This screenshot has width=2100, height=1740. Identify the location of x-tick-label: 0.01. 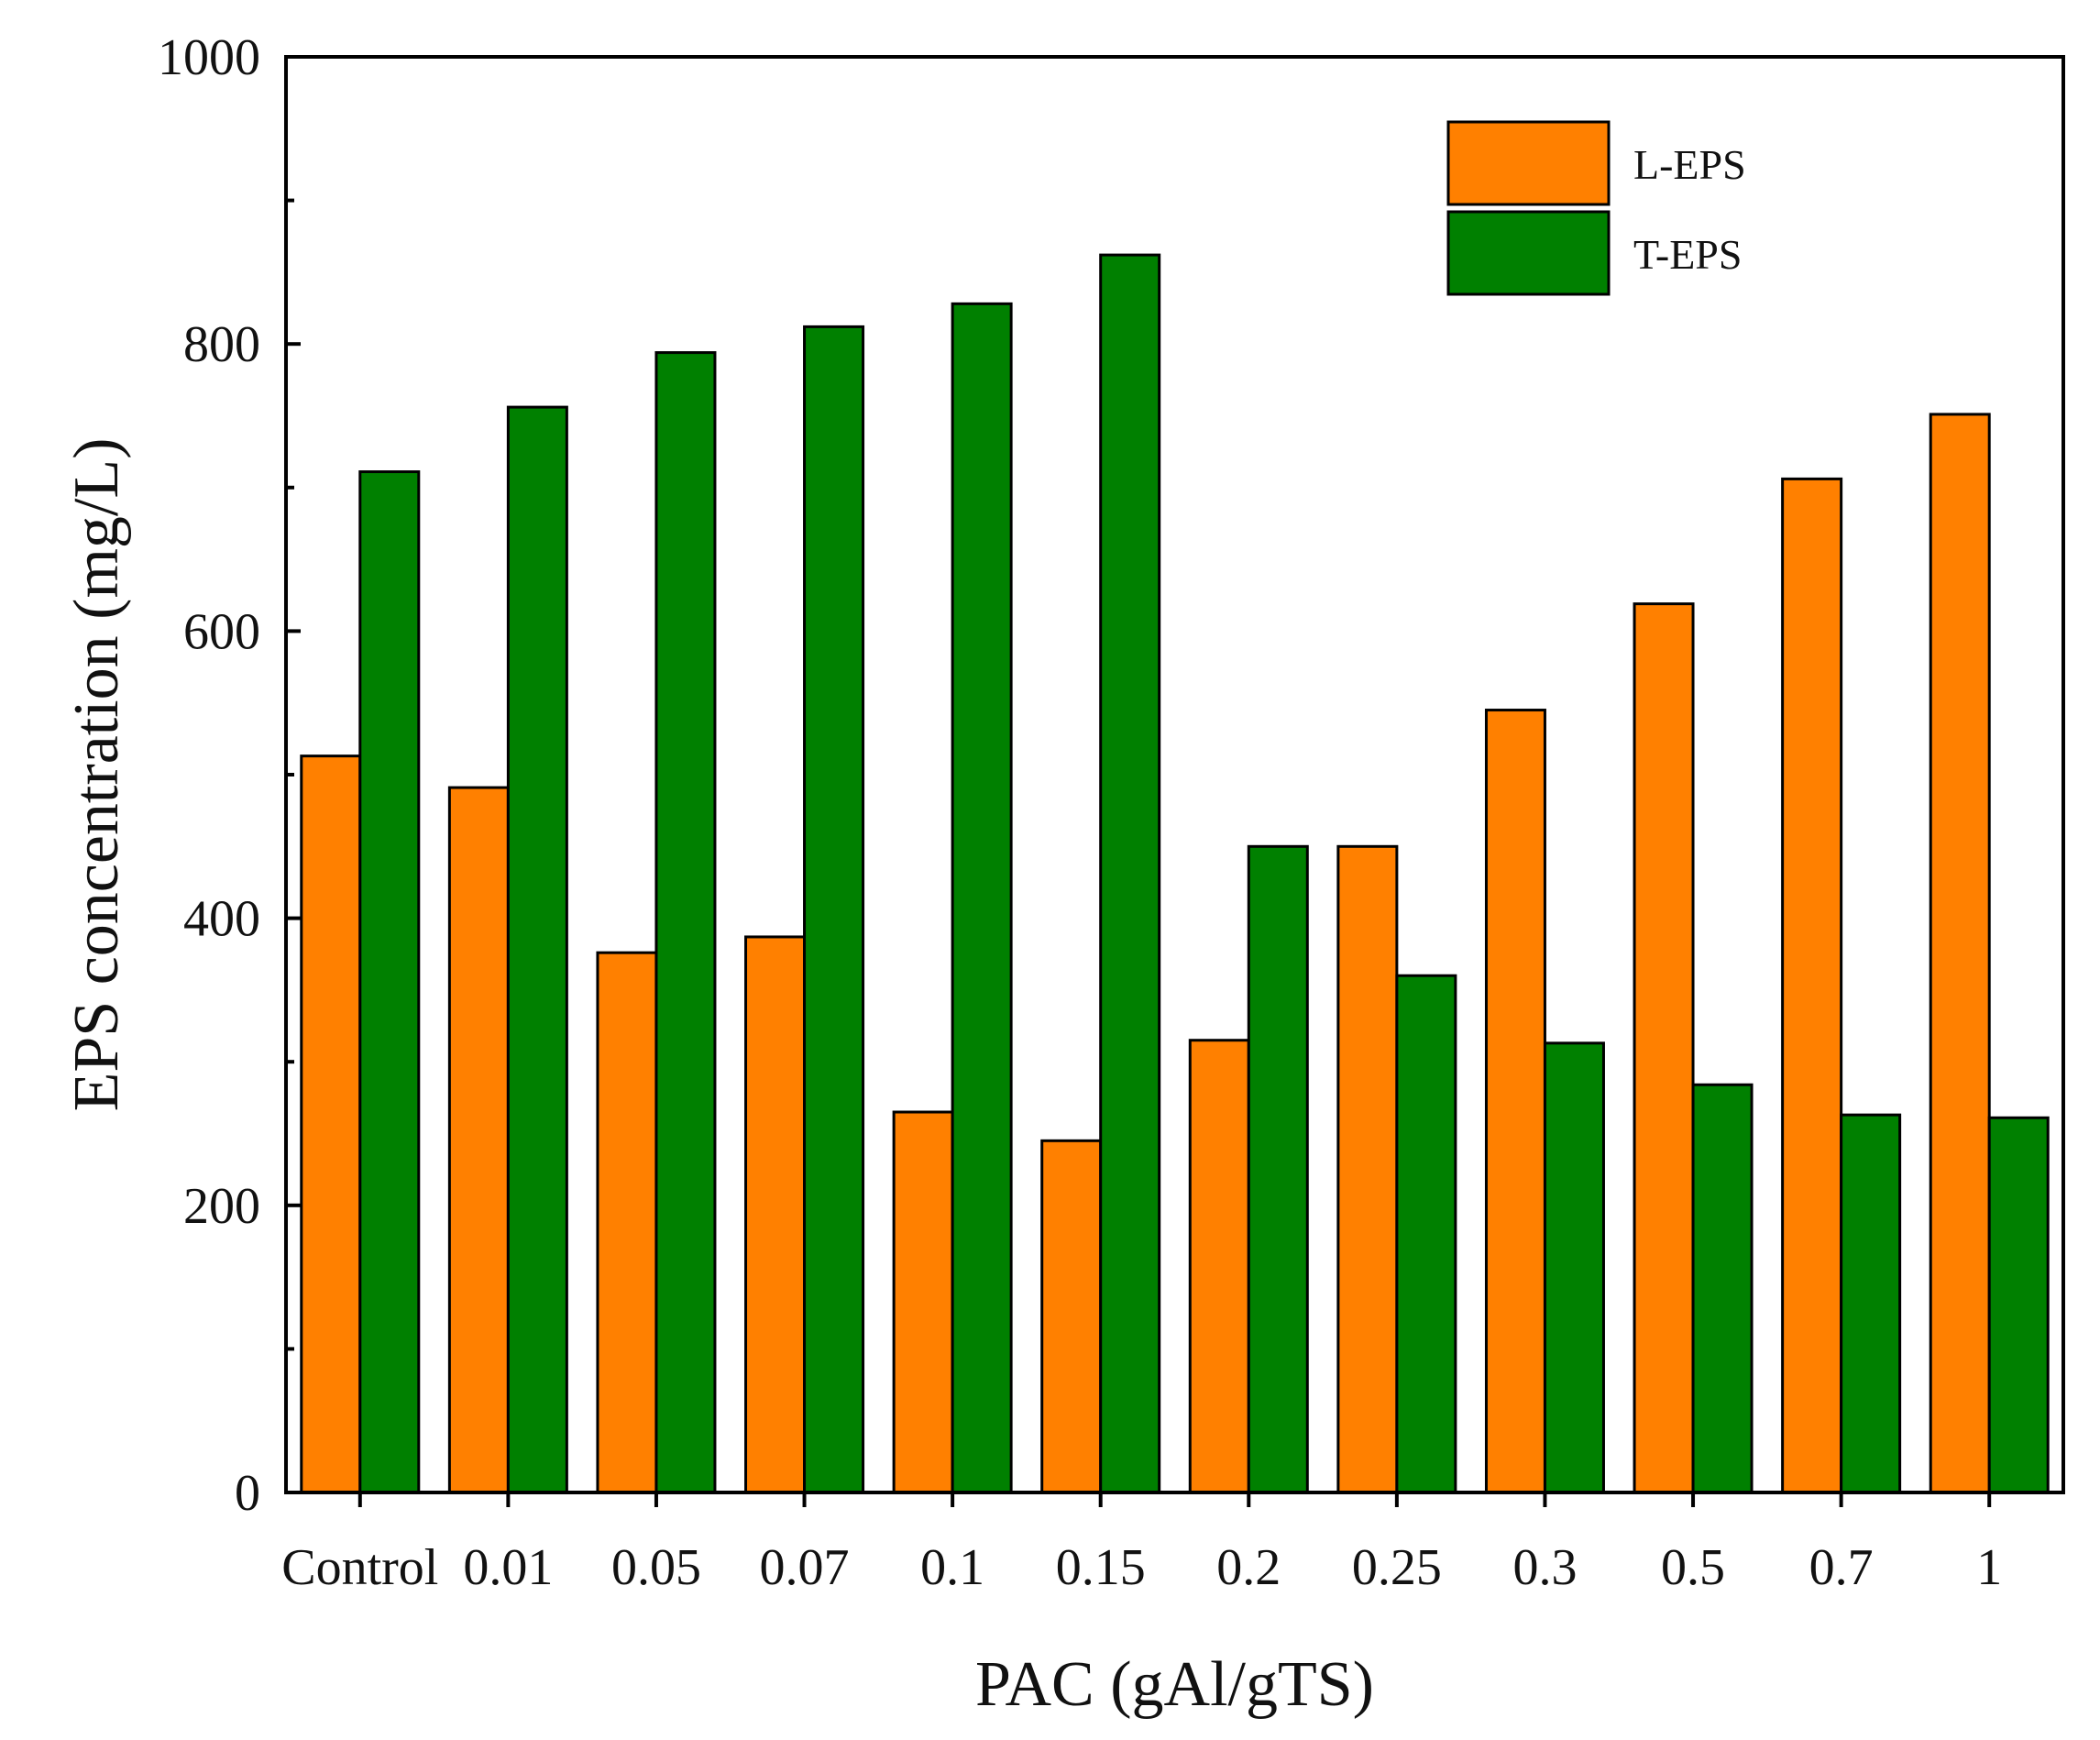
(508, 1567).